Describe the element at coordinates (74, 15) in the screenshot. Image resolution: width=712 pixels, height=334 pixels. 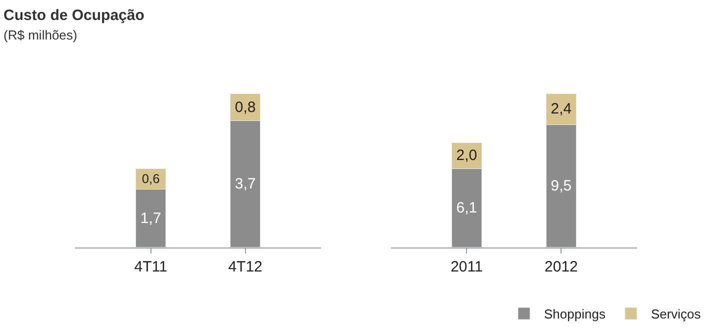
I see `chart-title: Custo de Ocupação` at that location.